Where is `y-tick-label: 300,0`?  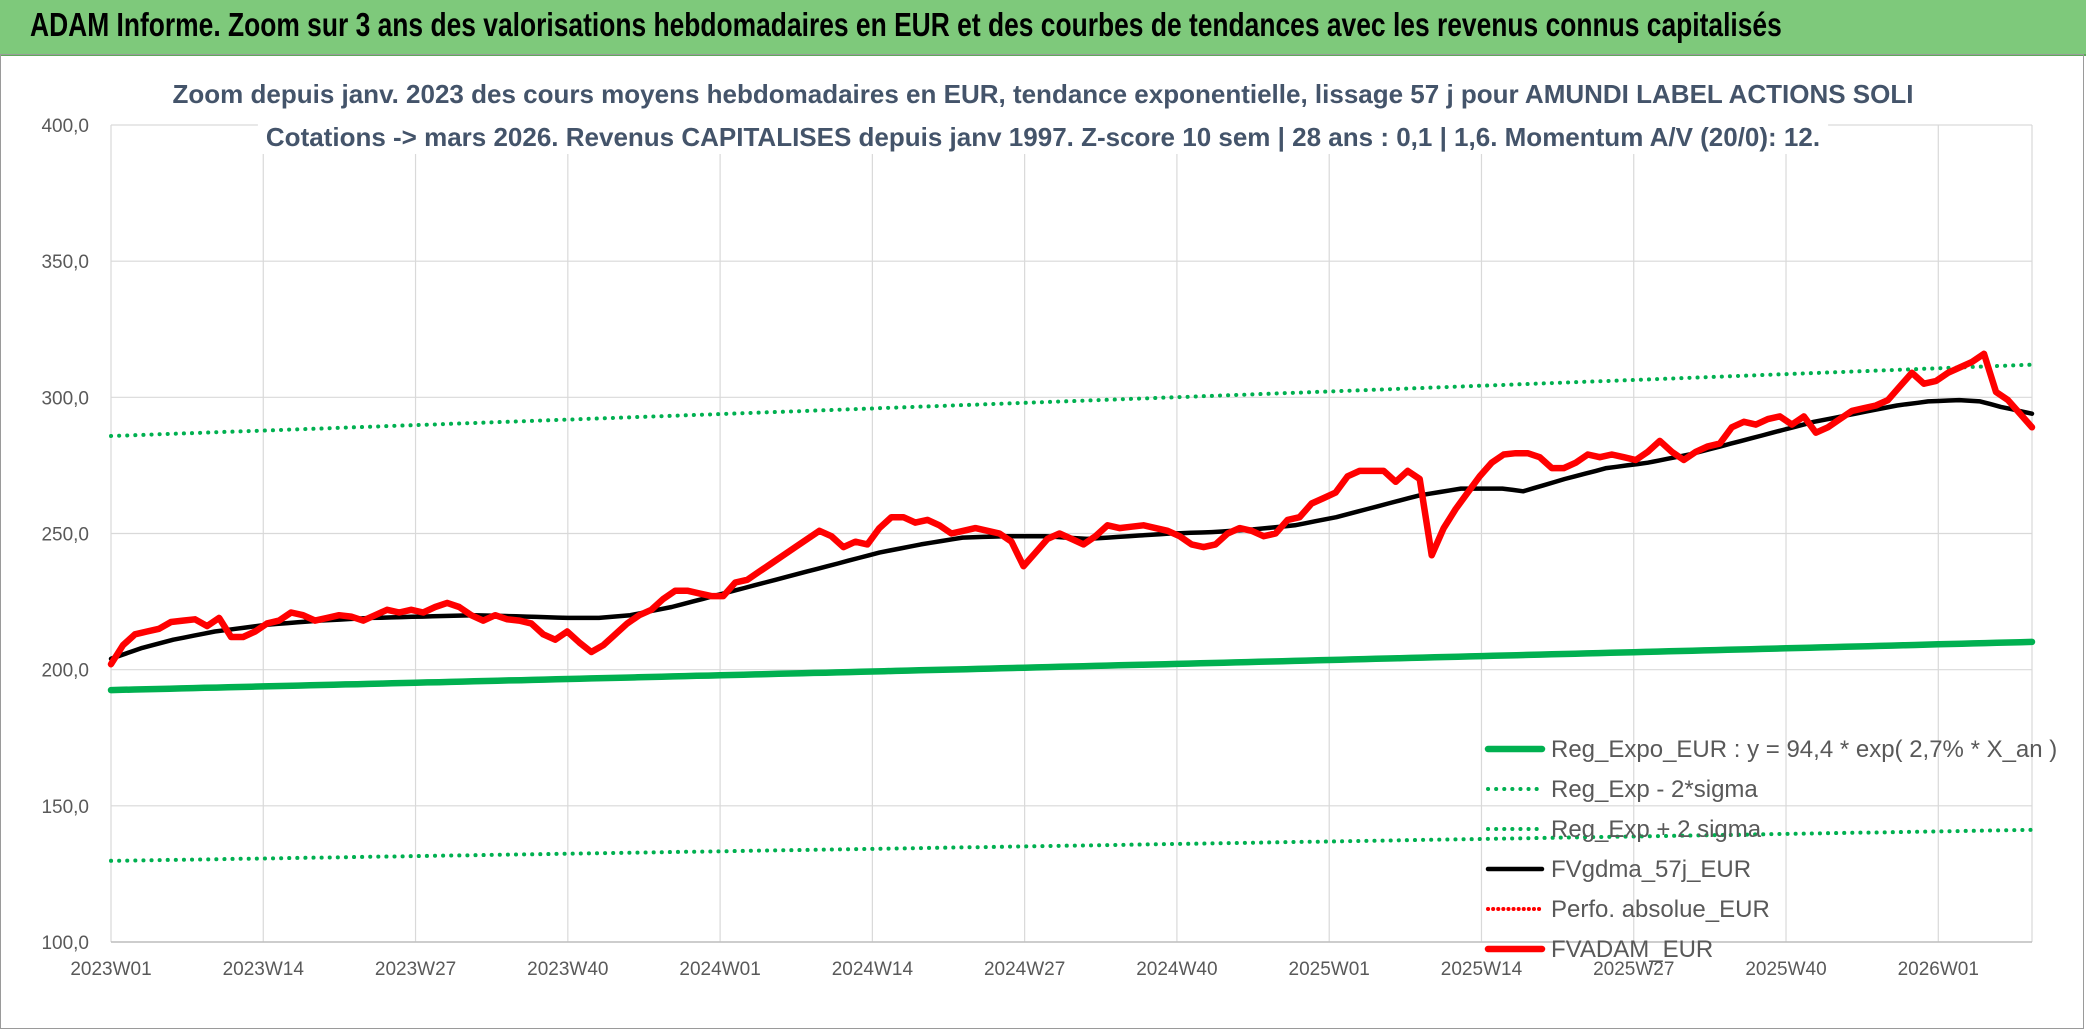
y-tick-label: 300,0 is located at coordinates (65, 398).